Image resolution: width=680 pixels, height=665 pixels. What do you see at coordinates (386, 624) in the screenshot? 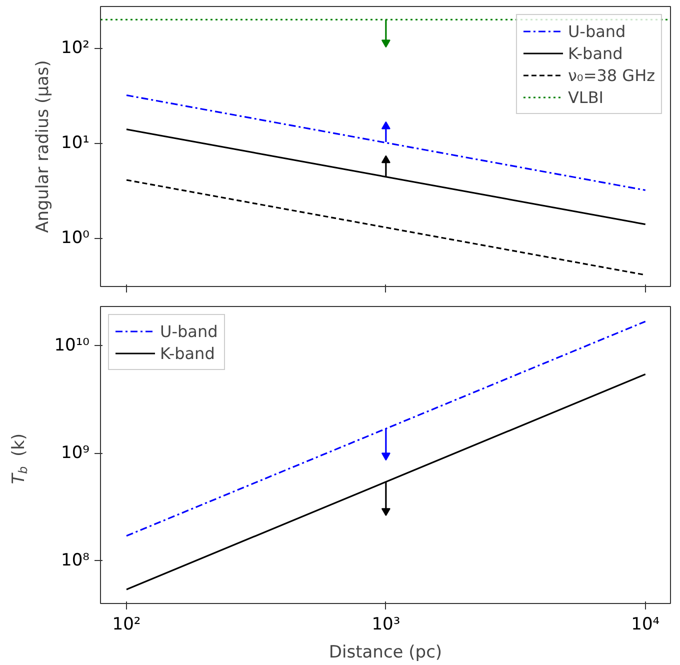
I see `x-tick-label: 10³` at bounding box center [386, 624].